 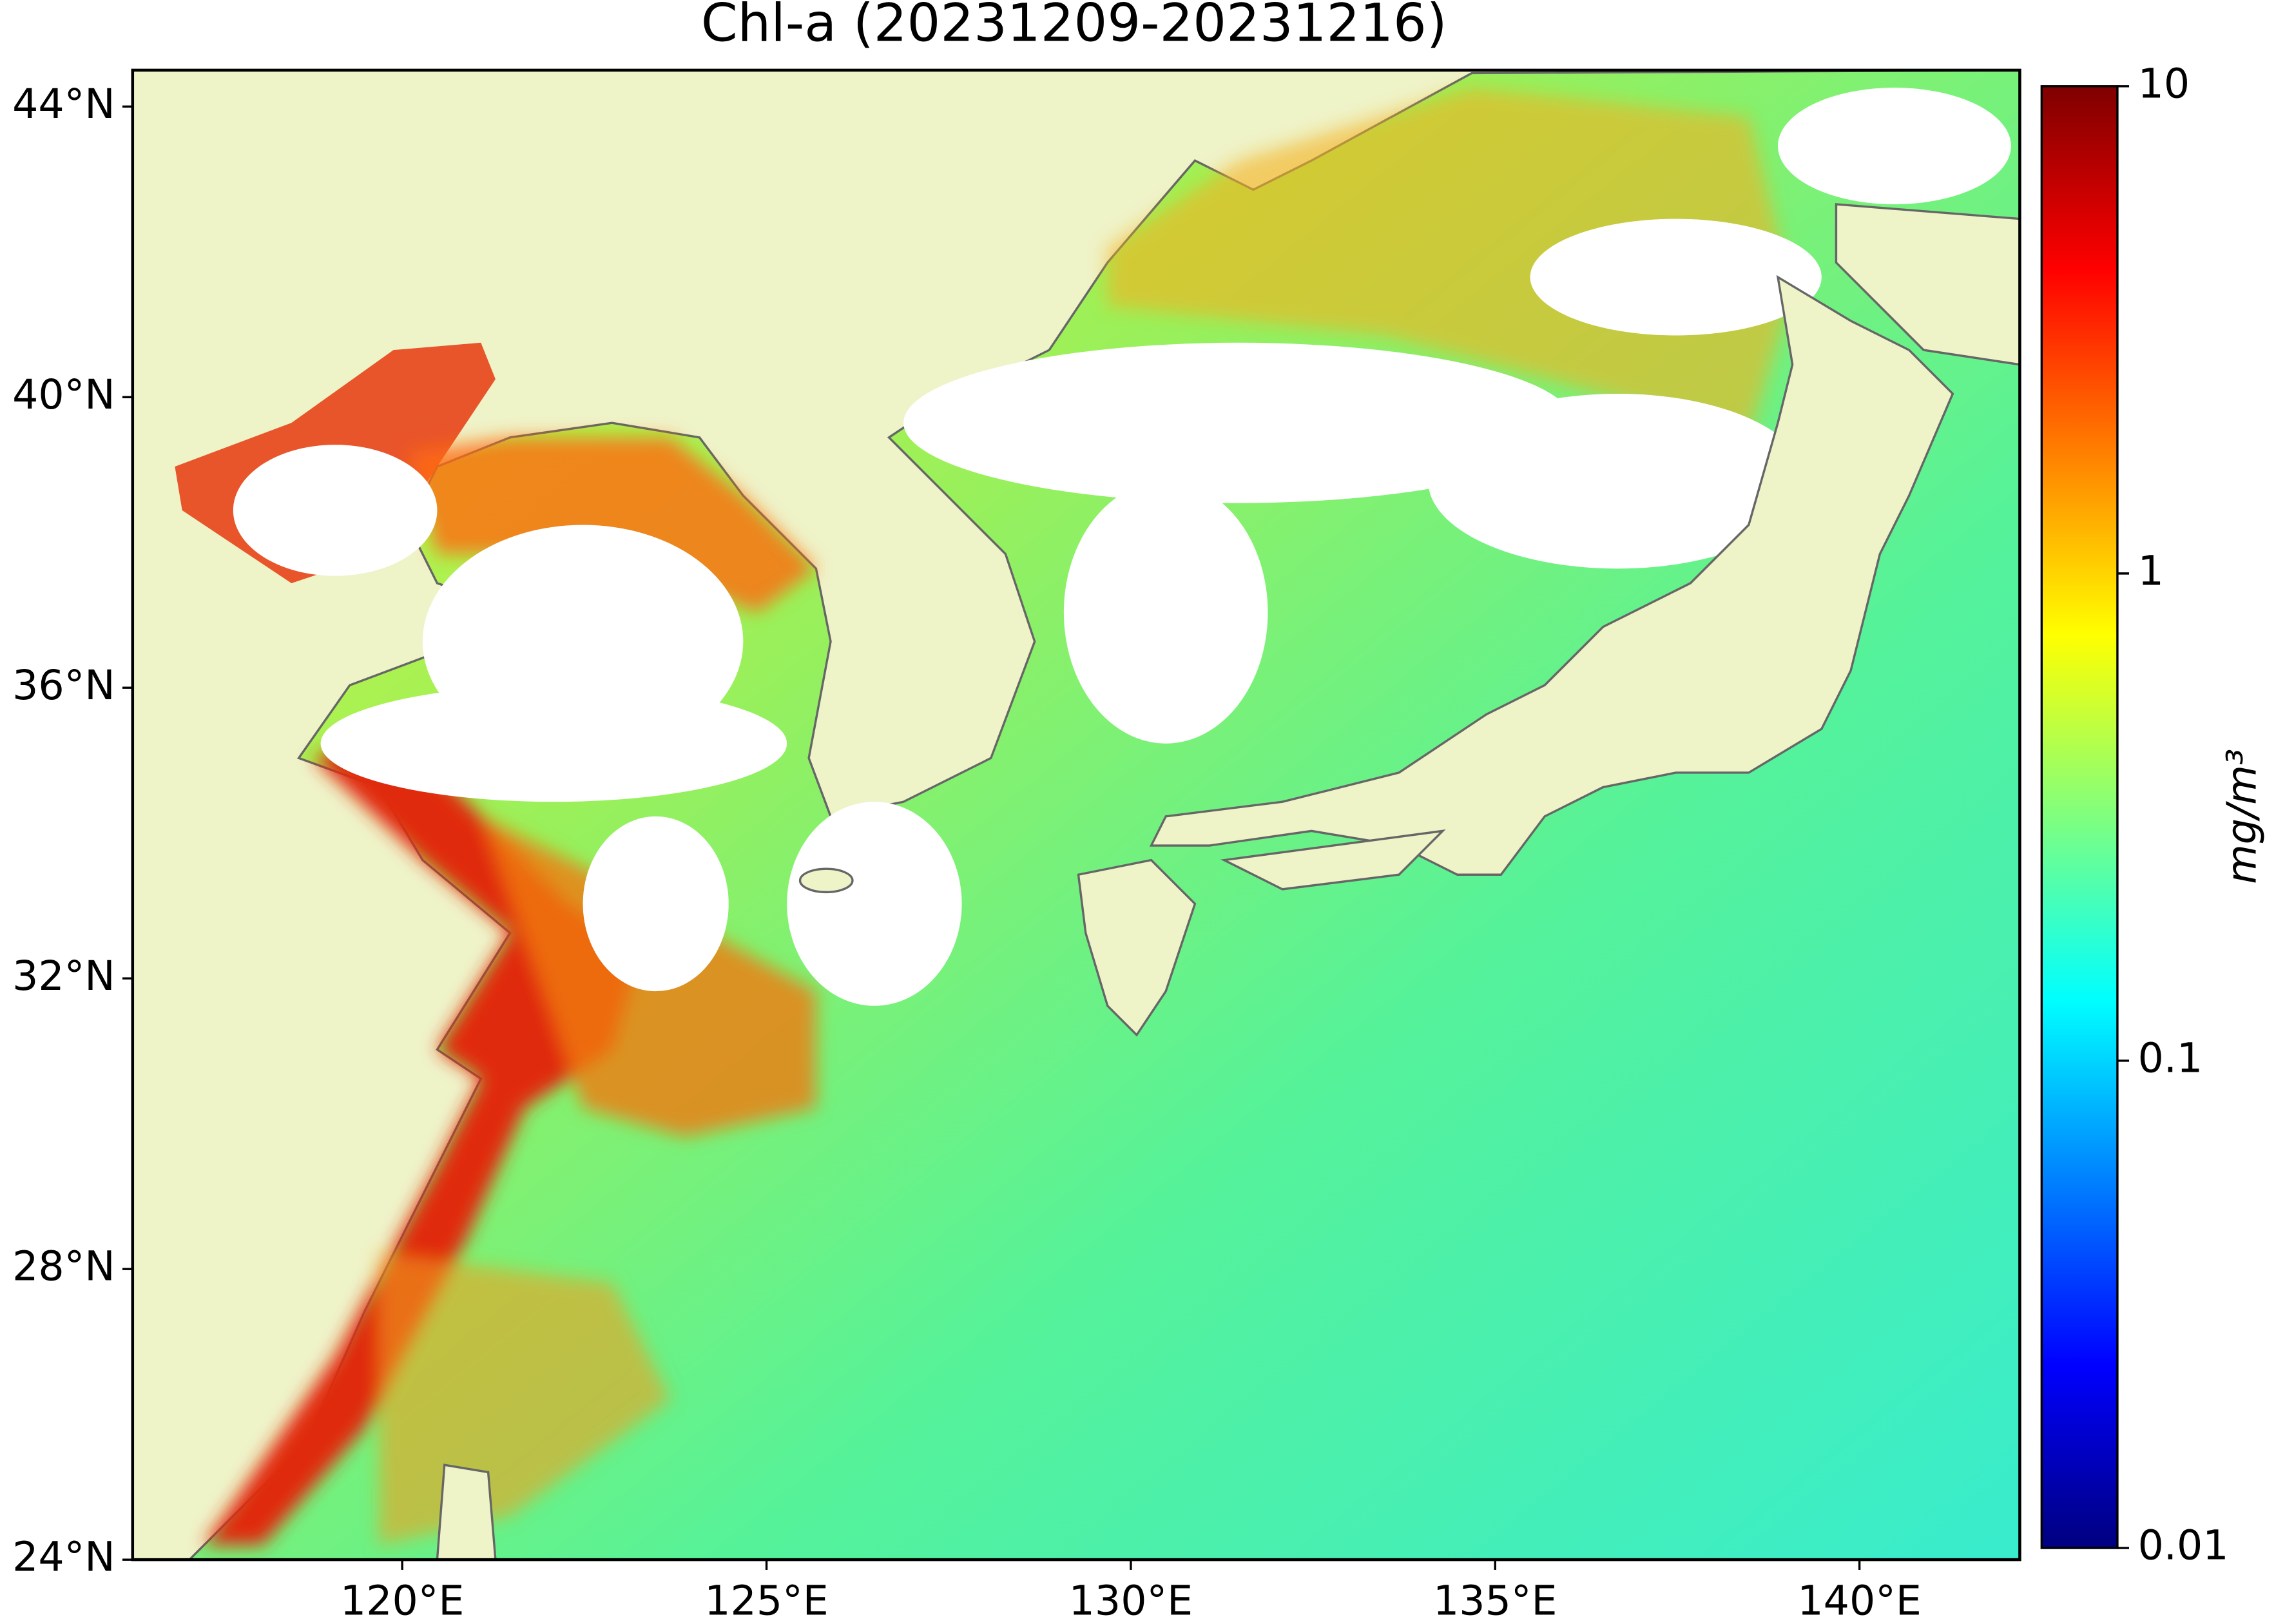 I want to click on colorbar-tick-label: 1, so click(x=2151, y=570).